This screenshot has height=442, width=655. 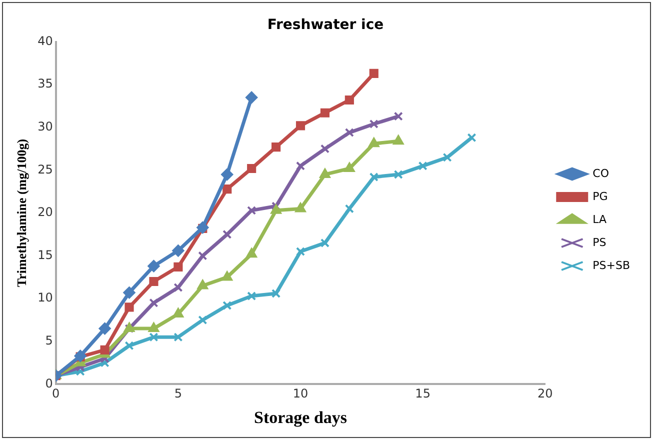 What do you see at coordinates (422, 393) in the screenshot?
I see `x-tick-label: 15` at bounding box center [422, 393].